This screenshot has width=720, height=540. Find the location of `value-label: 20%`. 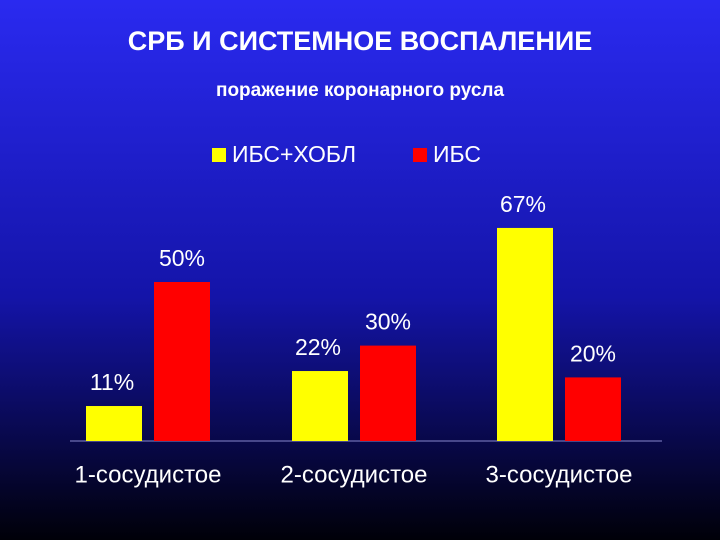

value-label: 20% is located at coordinates (593, 353).